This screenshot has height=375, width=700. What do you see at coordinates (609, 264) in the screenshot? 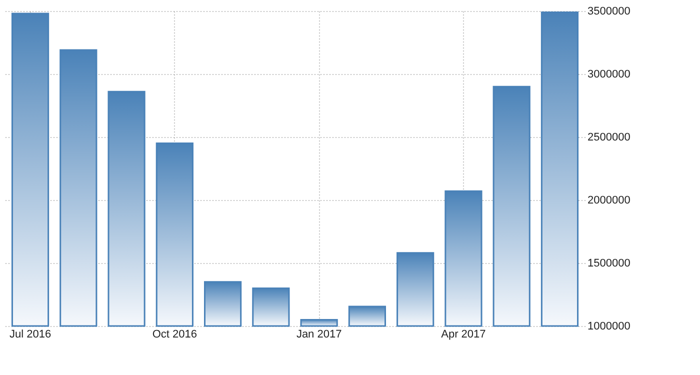
I see `y-tick-label: 1500000` at bounding box center [609, 264].